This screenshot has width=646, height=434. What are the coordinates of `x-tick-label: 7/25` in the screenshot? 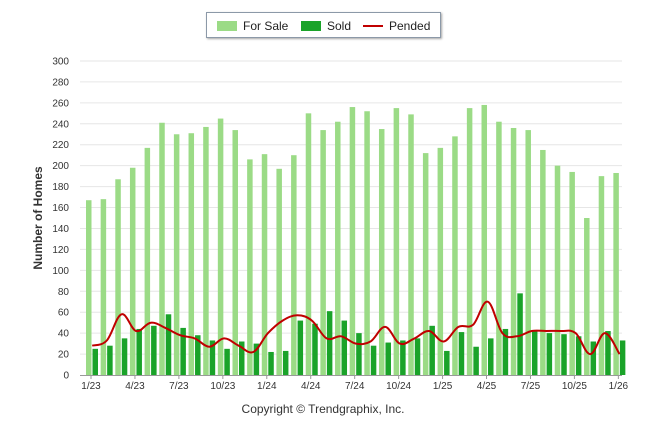 It's located at (531, 386).